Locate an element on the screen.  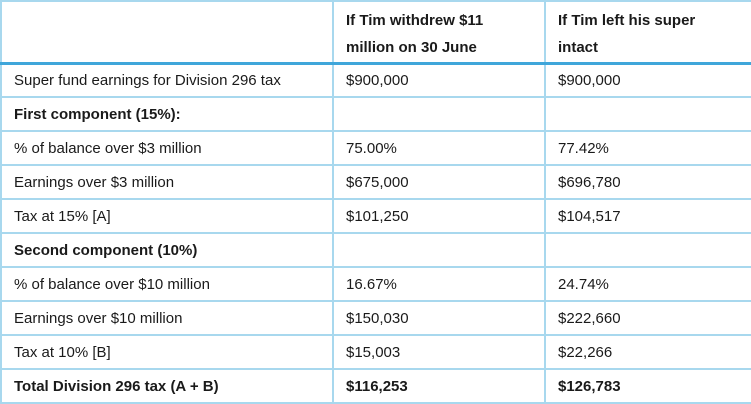
value-withdrew: $101,250 is located at coordinates (439, 216).